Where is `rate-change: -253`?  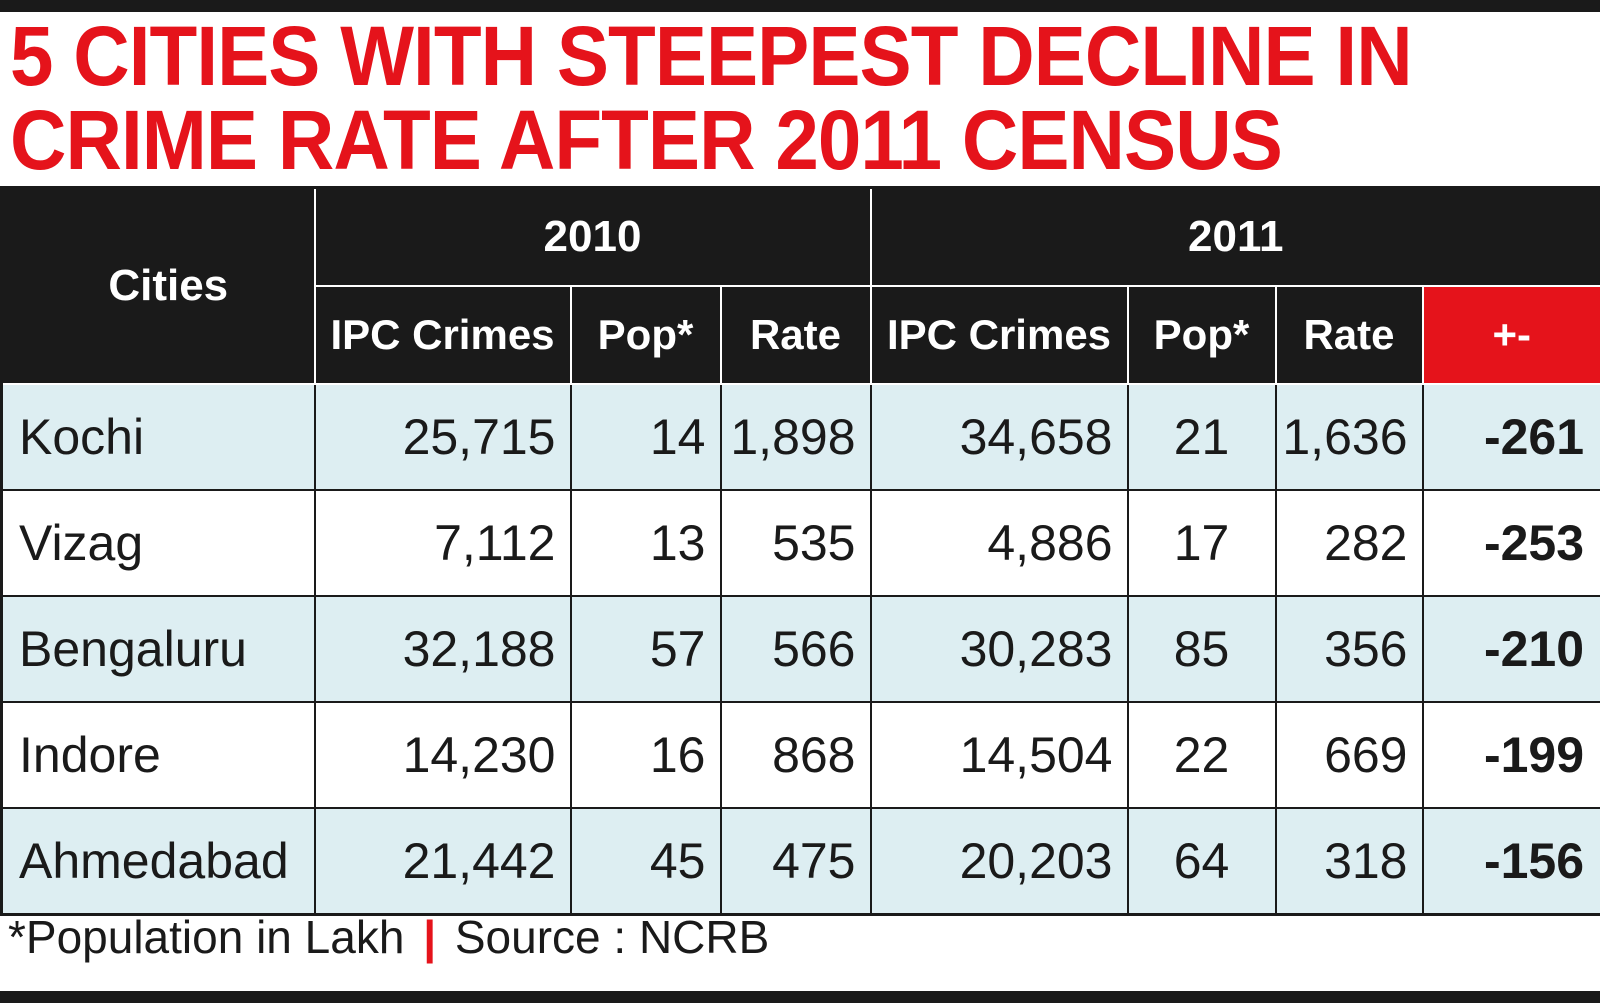
rate-change: -253 is located at coordinates (1510, 542).